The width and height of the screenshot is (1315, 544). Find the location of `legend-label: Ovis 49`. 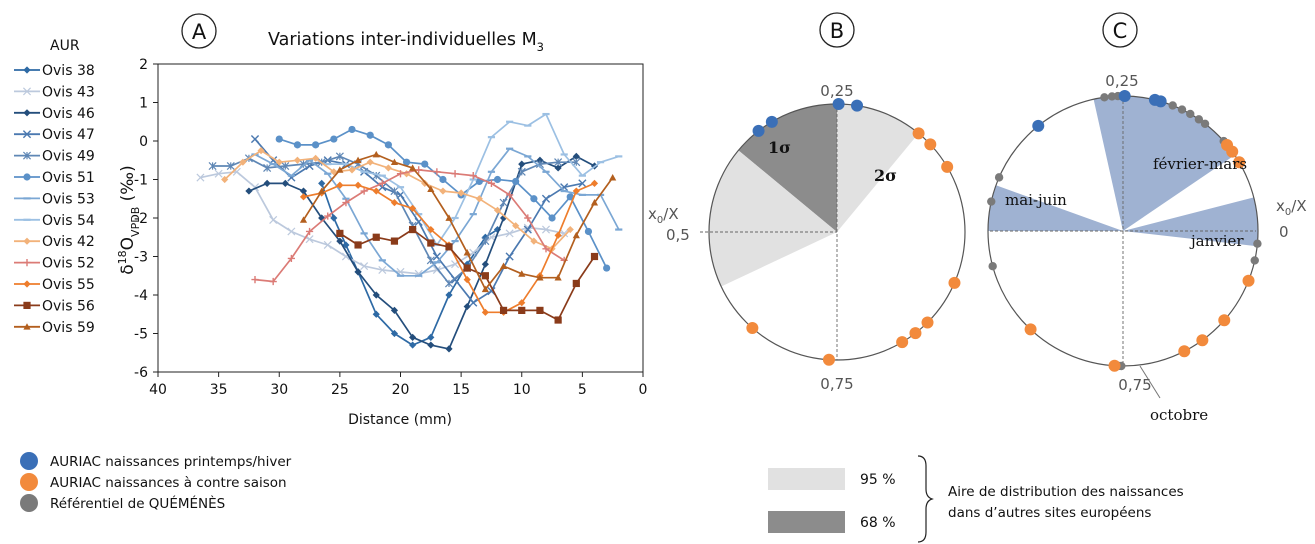

legend-label: Ovis 49 is located at coordinates (68, 157).